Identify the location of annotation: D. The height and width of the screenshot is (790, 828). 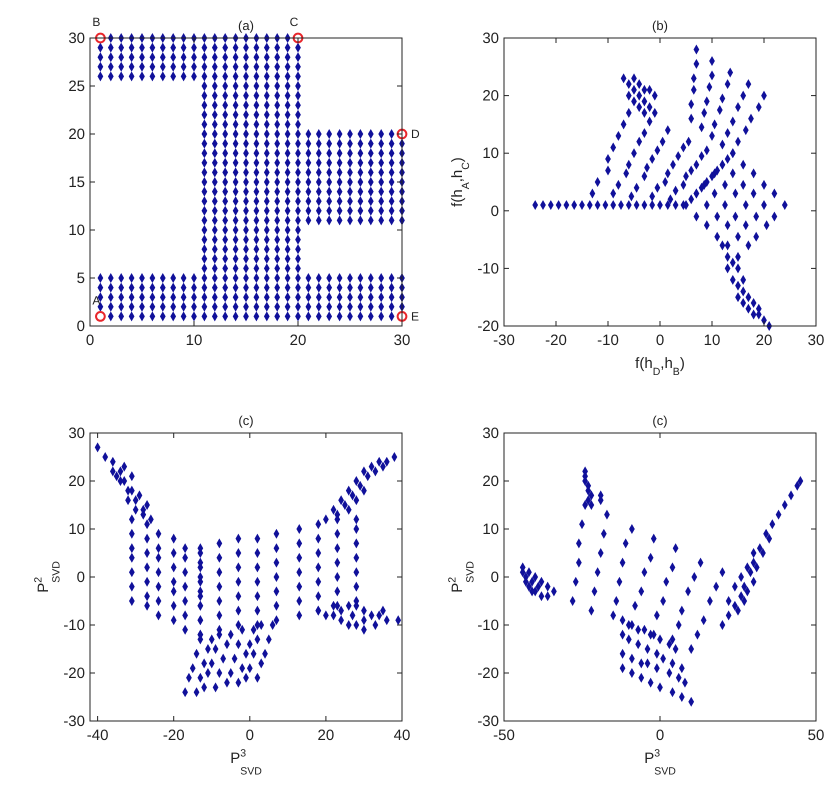
(415, 134).